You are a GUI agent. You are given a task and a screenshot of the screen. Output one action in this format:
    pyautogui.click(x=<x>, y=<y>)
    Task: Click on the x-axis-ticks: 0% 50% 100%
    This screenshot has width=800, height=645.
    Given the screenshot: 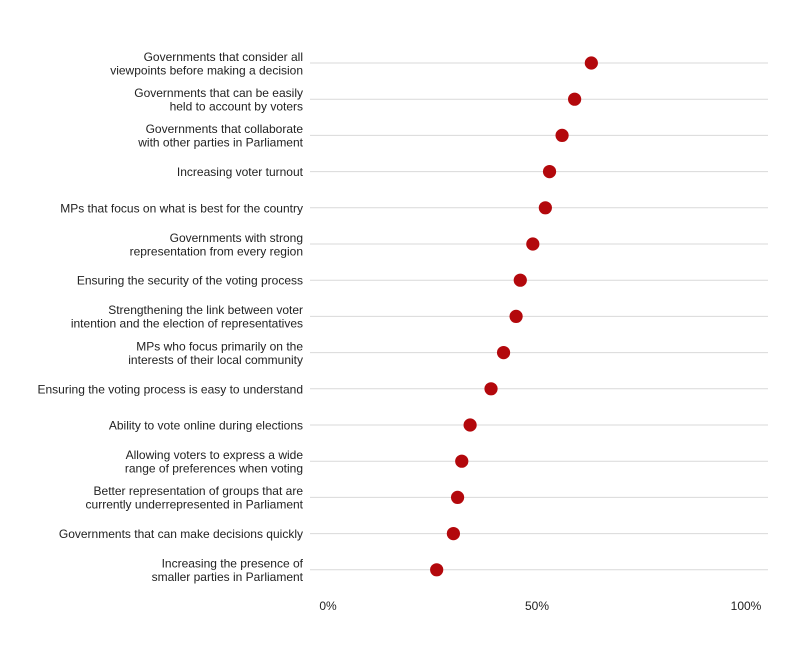 What is the action you would take?
    pyautogui.click(x=540, y=606)
    